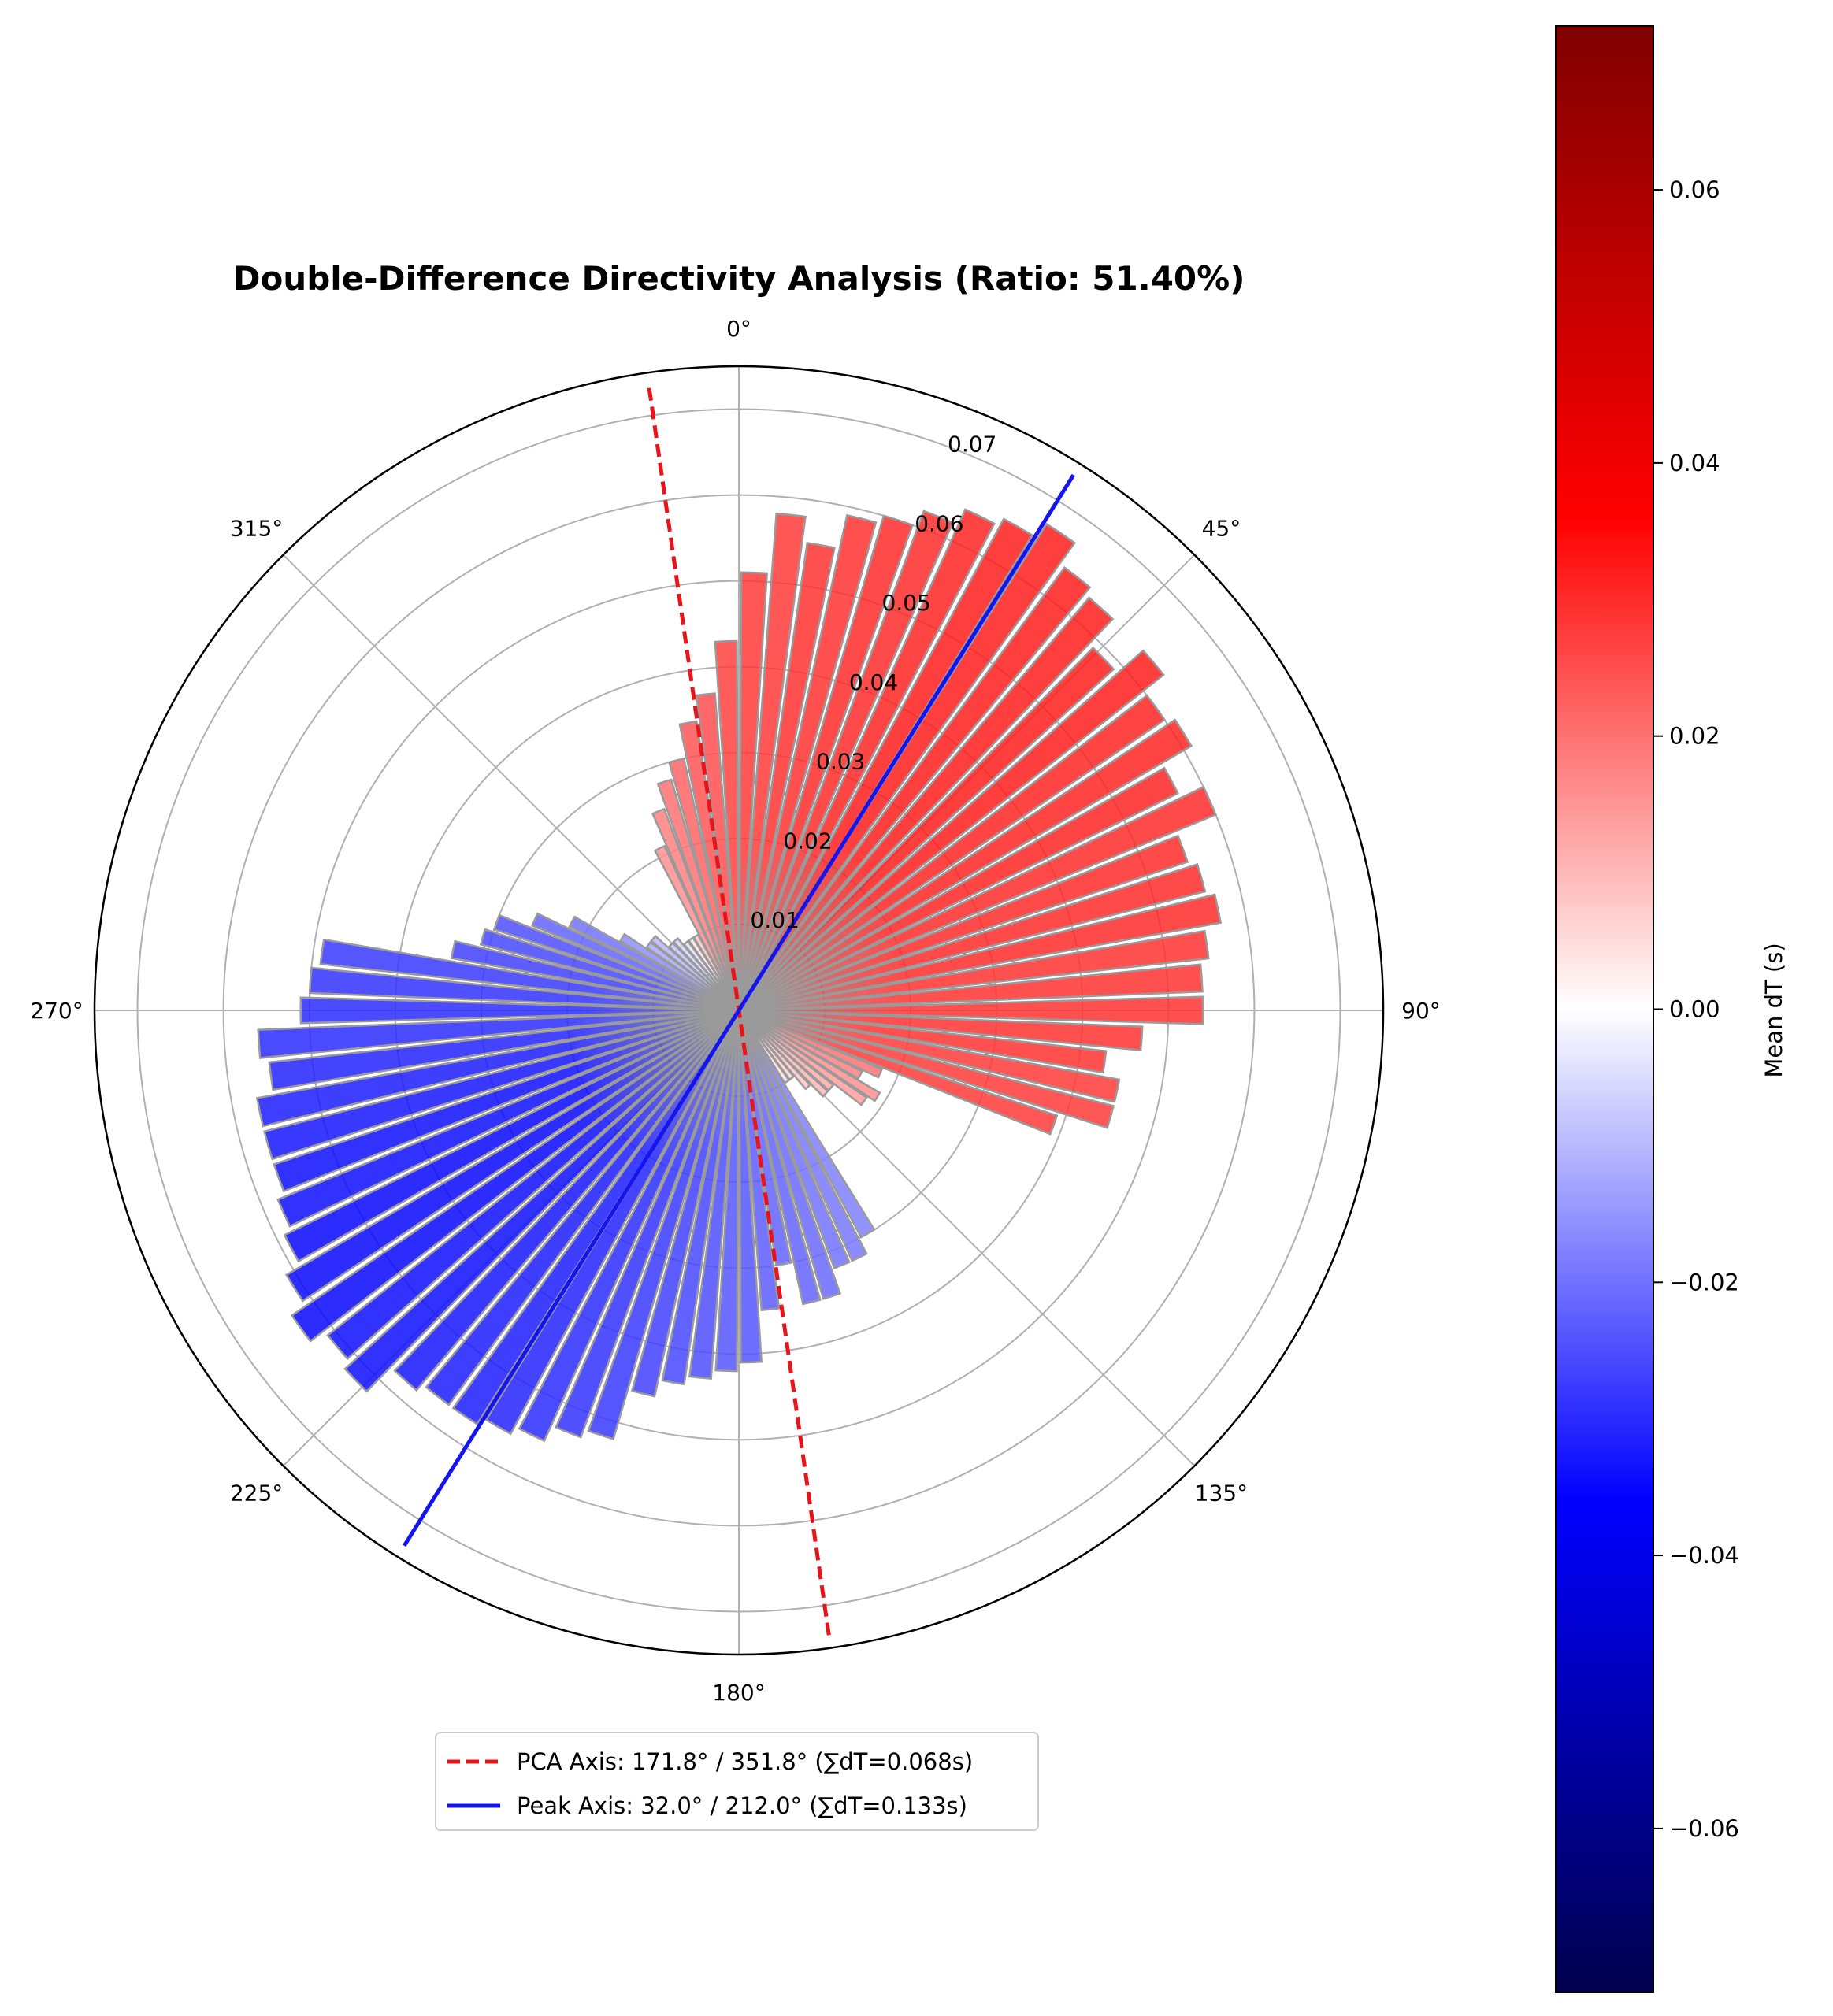 The width and height of the screenshot is (1833, 2016). Describe the element at coordinates (256, 1493) in the screenshot. I see `theta-tick-label: 225°` at that location.